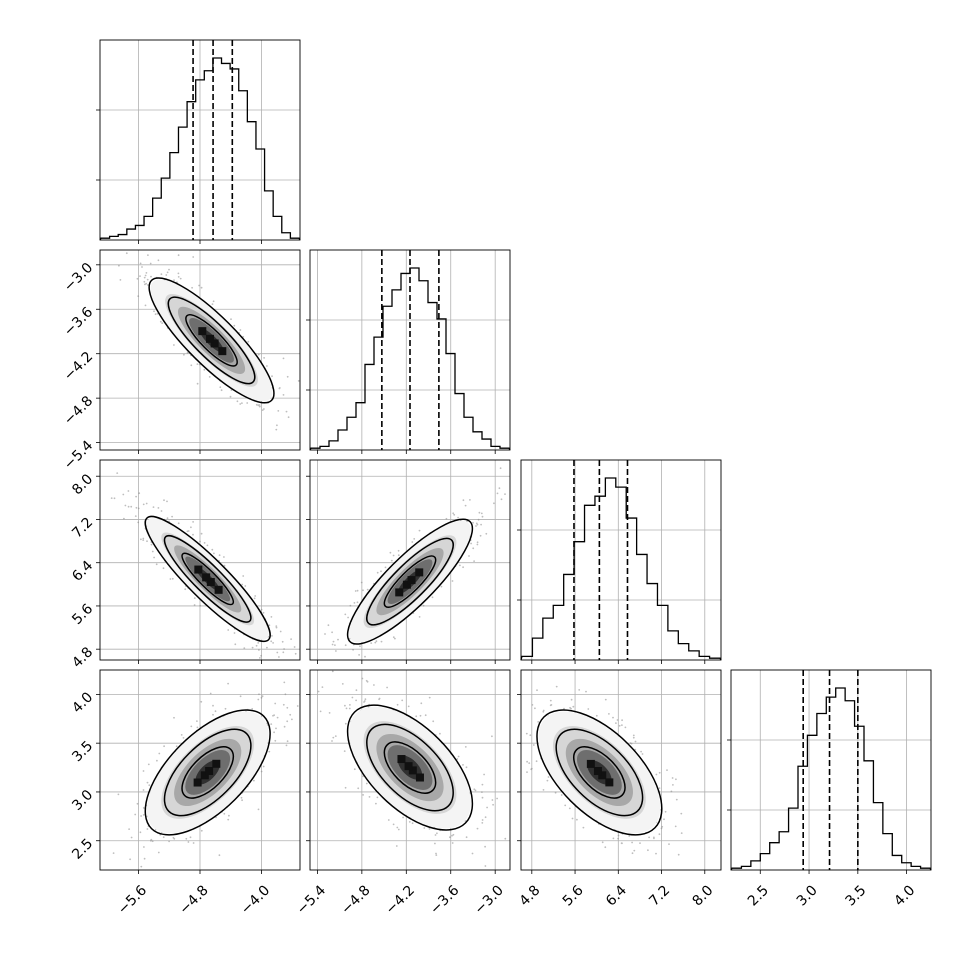  Describe the element at coordinates (807, 895) in the screenshot. I see `x-tick-label: 3.0` at that location.